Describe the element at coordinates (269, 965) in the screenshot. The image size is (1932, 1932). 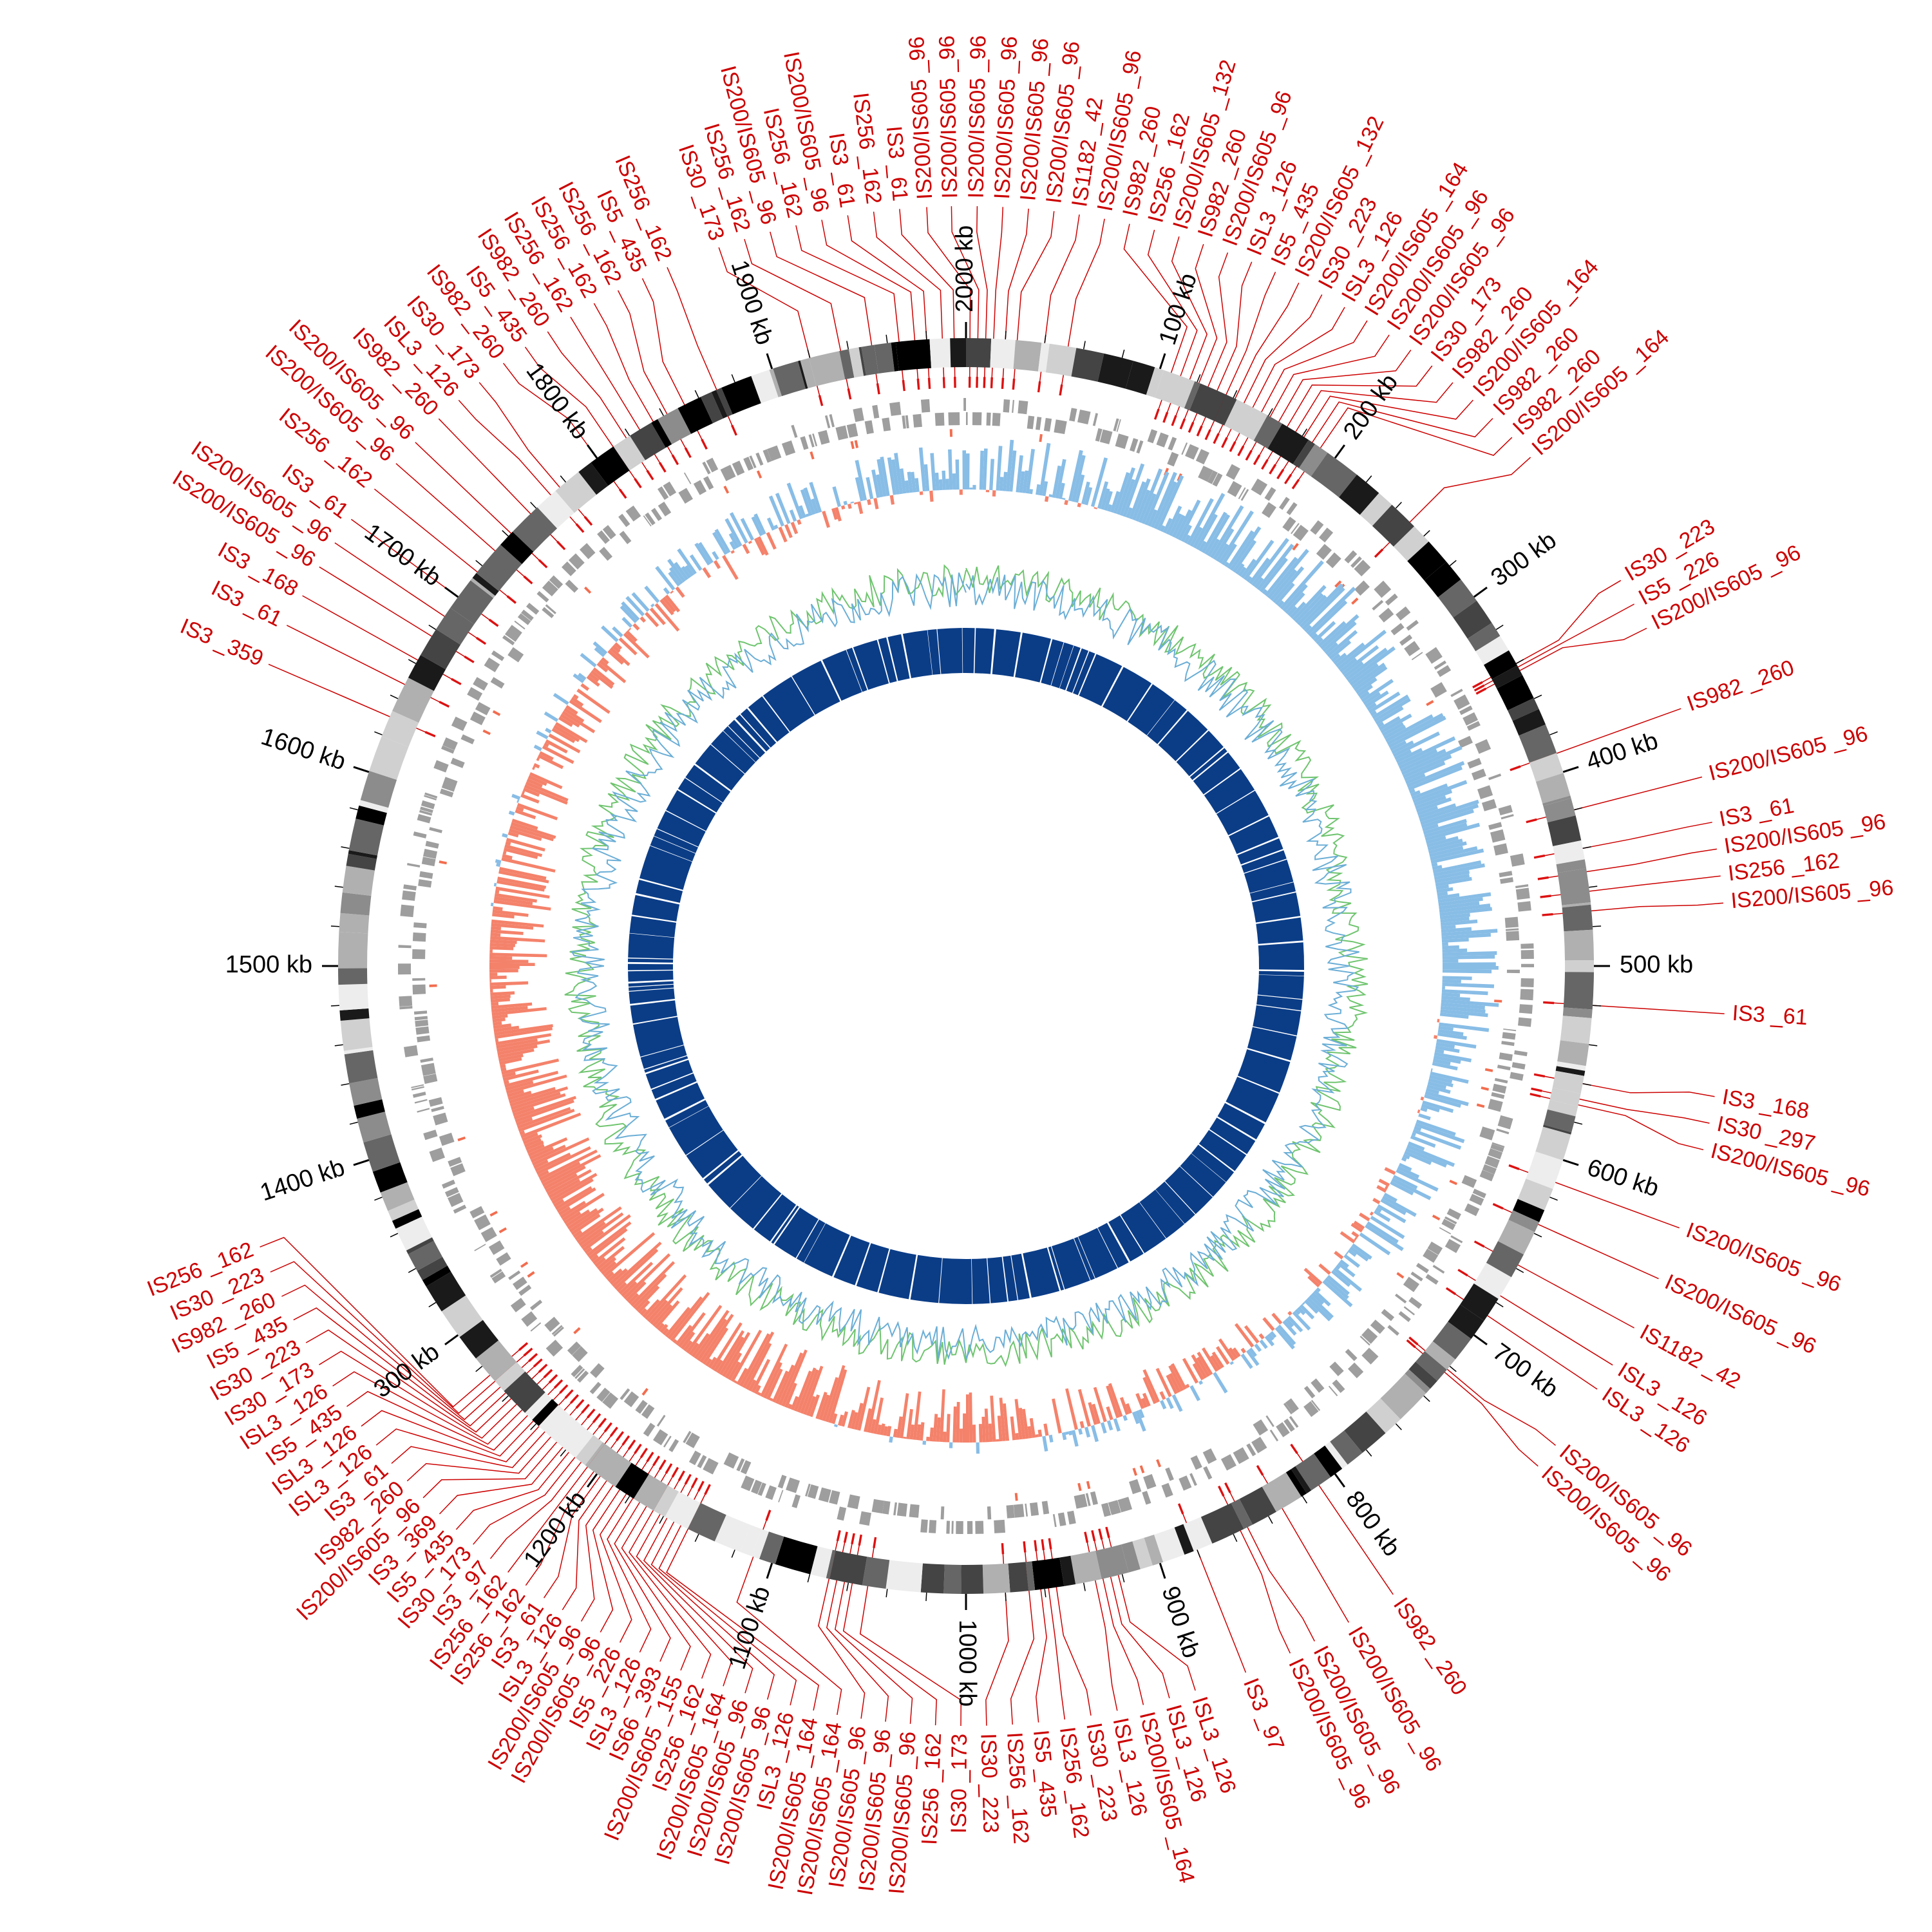
I see `tick-label: 1500 kb` at that location.